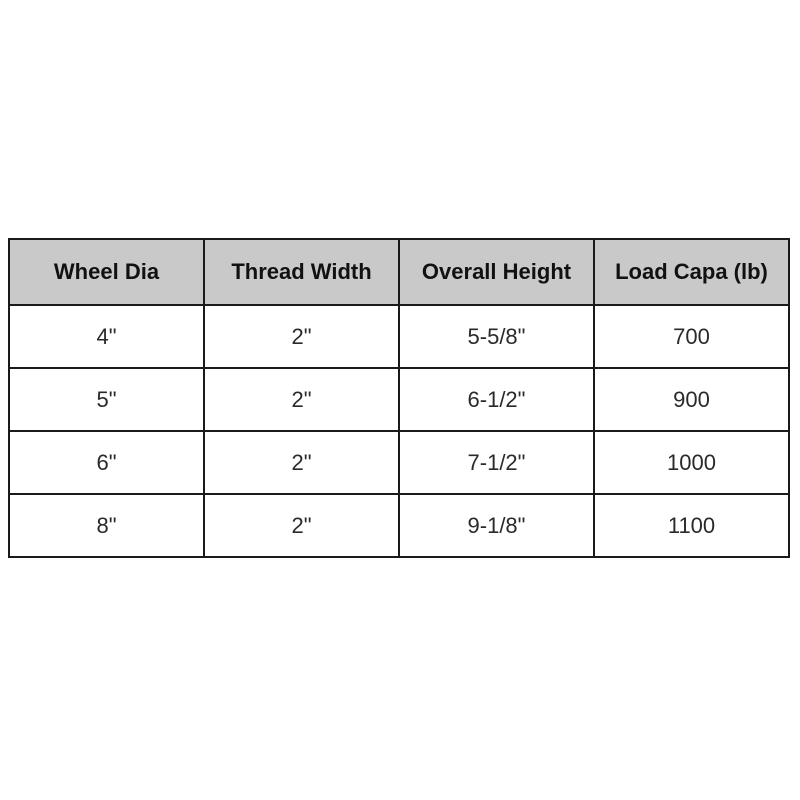 This screenshot has width=800, height=800. I want to click on table-cell: 5", so click(106, 399).